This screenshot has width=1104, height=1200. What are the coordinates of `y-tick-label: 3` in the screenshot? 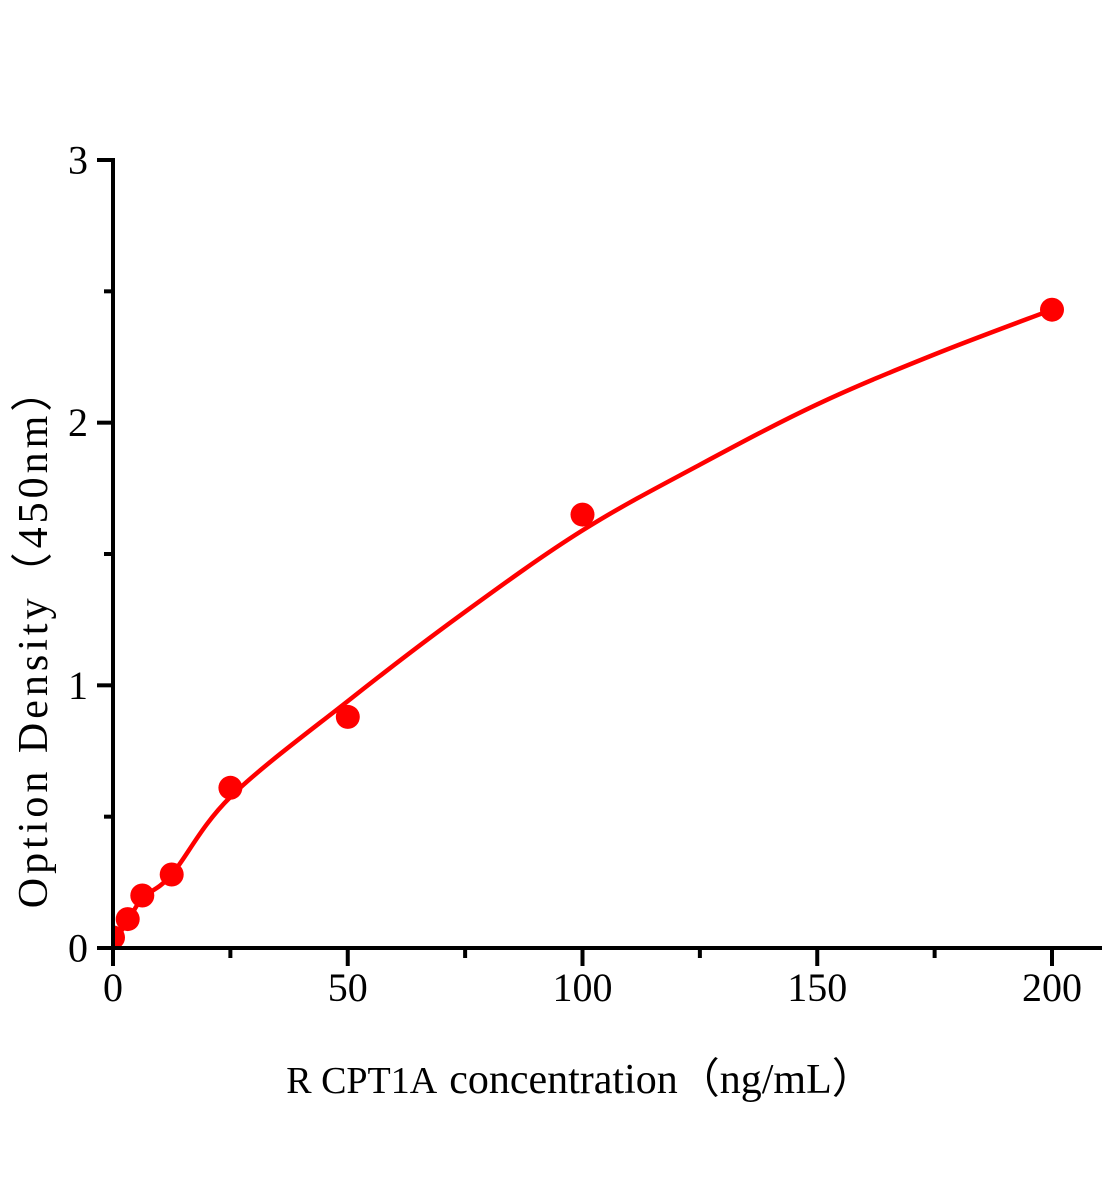 It's located at (78, 160).